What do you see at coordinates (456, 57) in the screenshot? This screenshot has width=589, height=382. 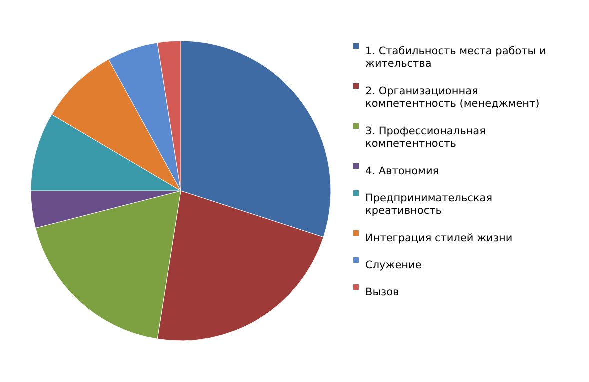 I see `legend-label: 1. Стабильность места работы и жительства` at bounding box center [456, 57].